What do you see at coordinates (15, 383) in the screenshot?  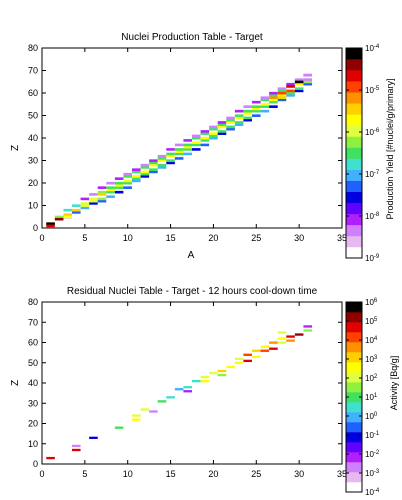 I see `y-axis-label: Z` at bounding box center [15, 383].